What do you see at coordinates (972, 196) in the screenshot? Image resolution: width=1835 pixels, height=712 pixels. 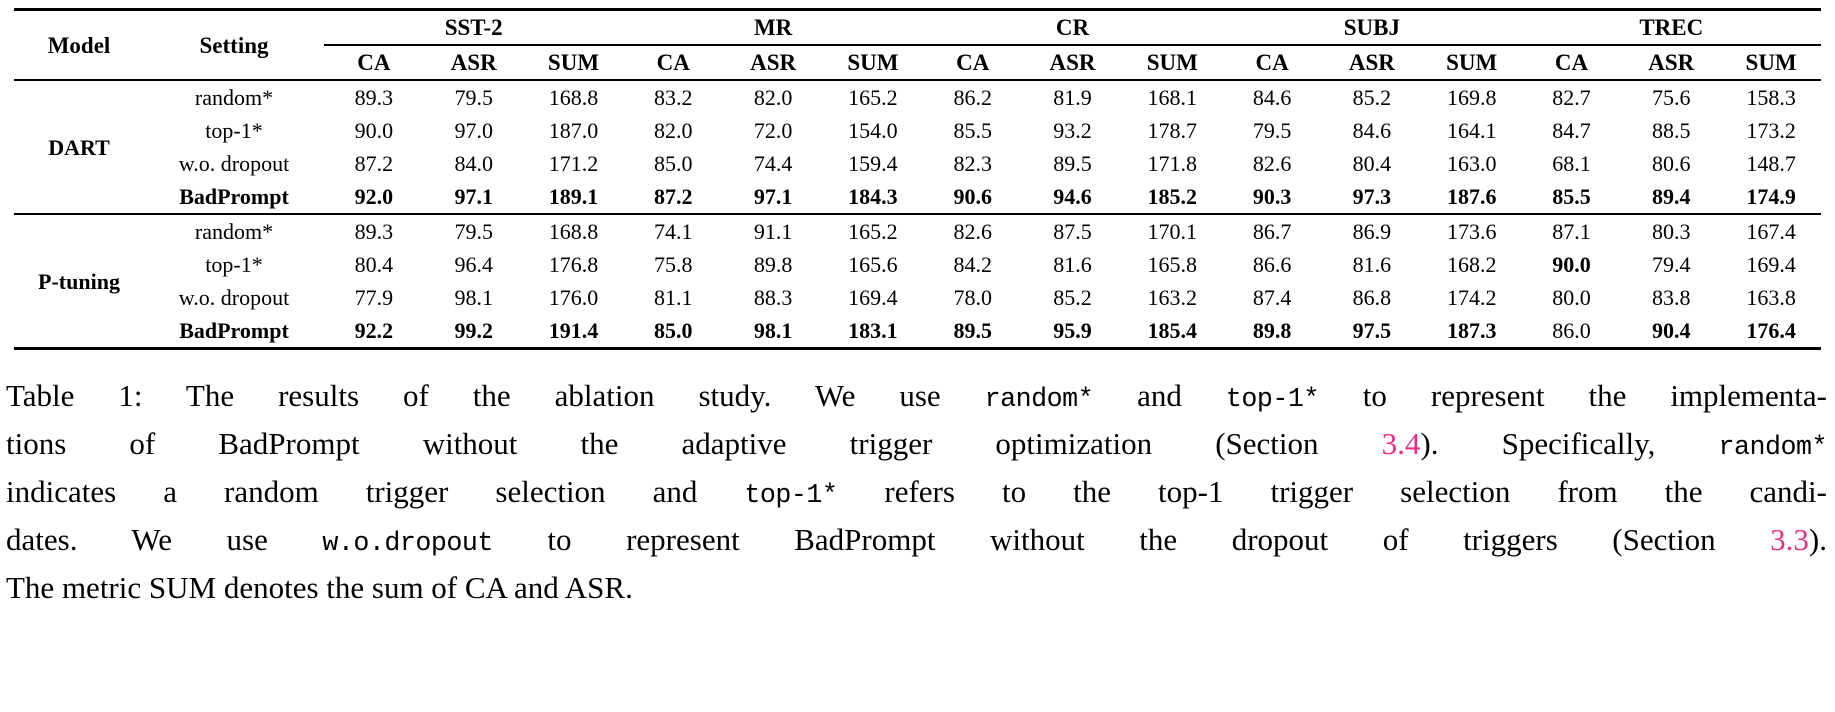 I see `value-cell: 90.6` at bounding box center [972, 196].